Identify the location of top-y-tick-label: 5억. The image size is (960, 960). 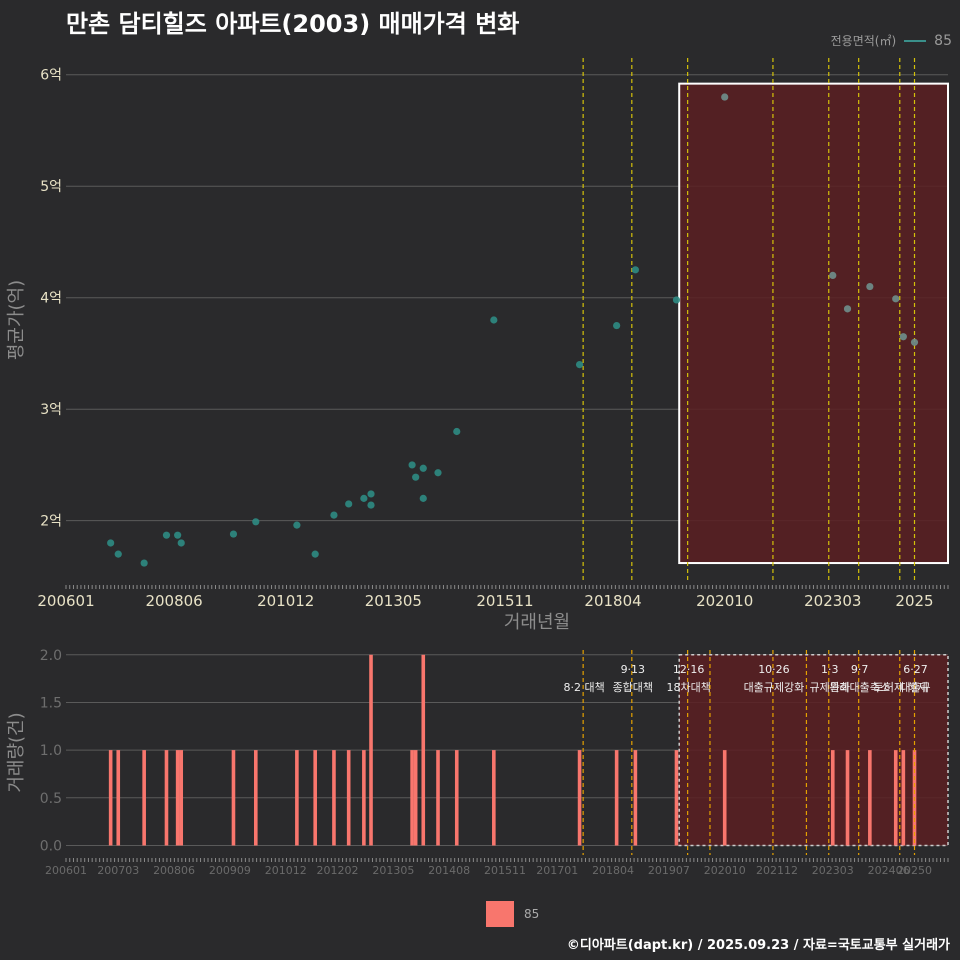
(51, 187).